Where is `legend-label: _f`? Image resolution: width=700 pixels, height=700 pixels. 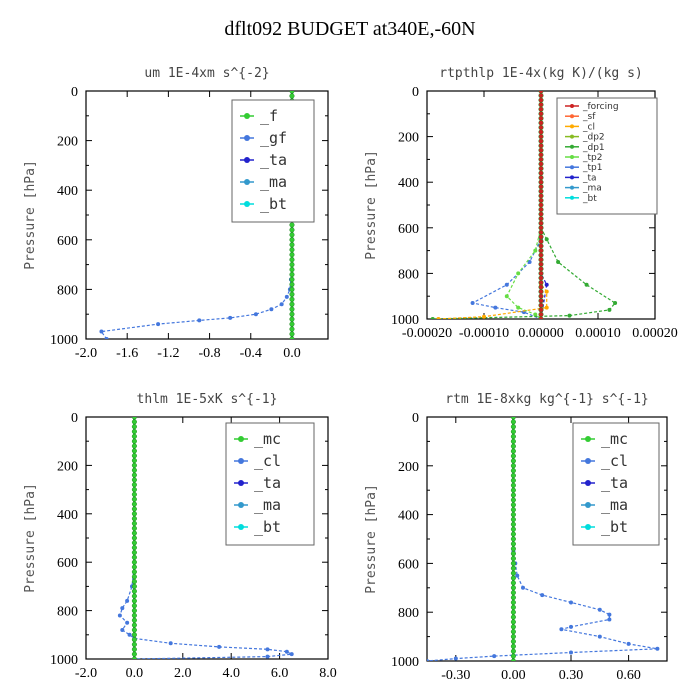 legend-label: _f is located at coordinates (269, 116).